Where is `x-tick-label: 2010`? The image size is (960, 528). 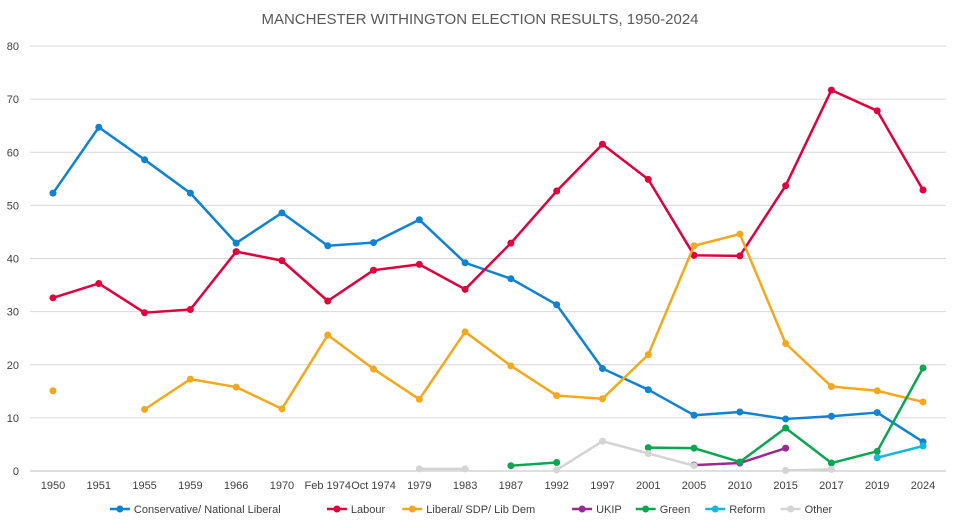 x-tick-label: 2010 is located at coordinates (740, 486).